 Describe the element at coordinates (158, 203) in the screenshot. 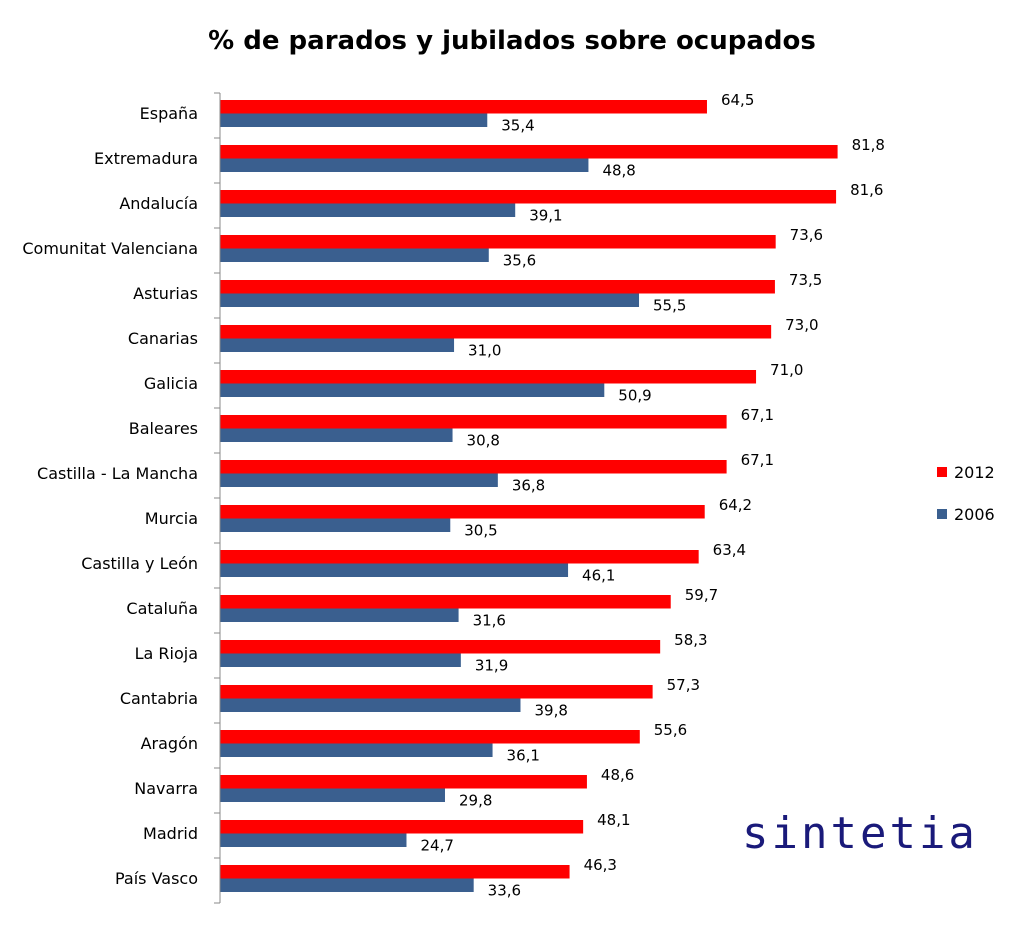

I see `category-label: Andalucía` at that location.